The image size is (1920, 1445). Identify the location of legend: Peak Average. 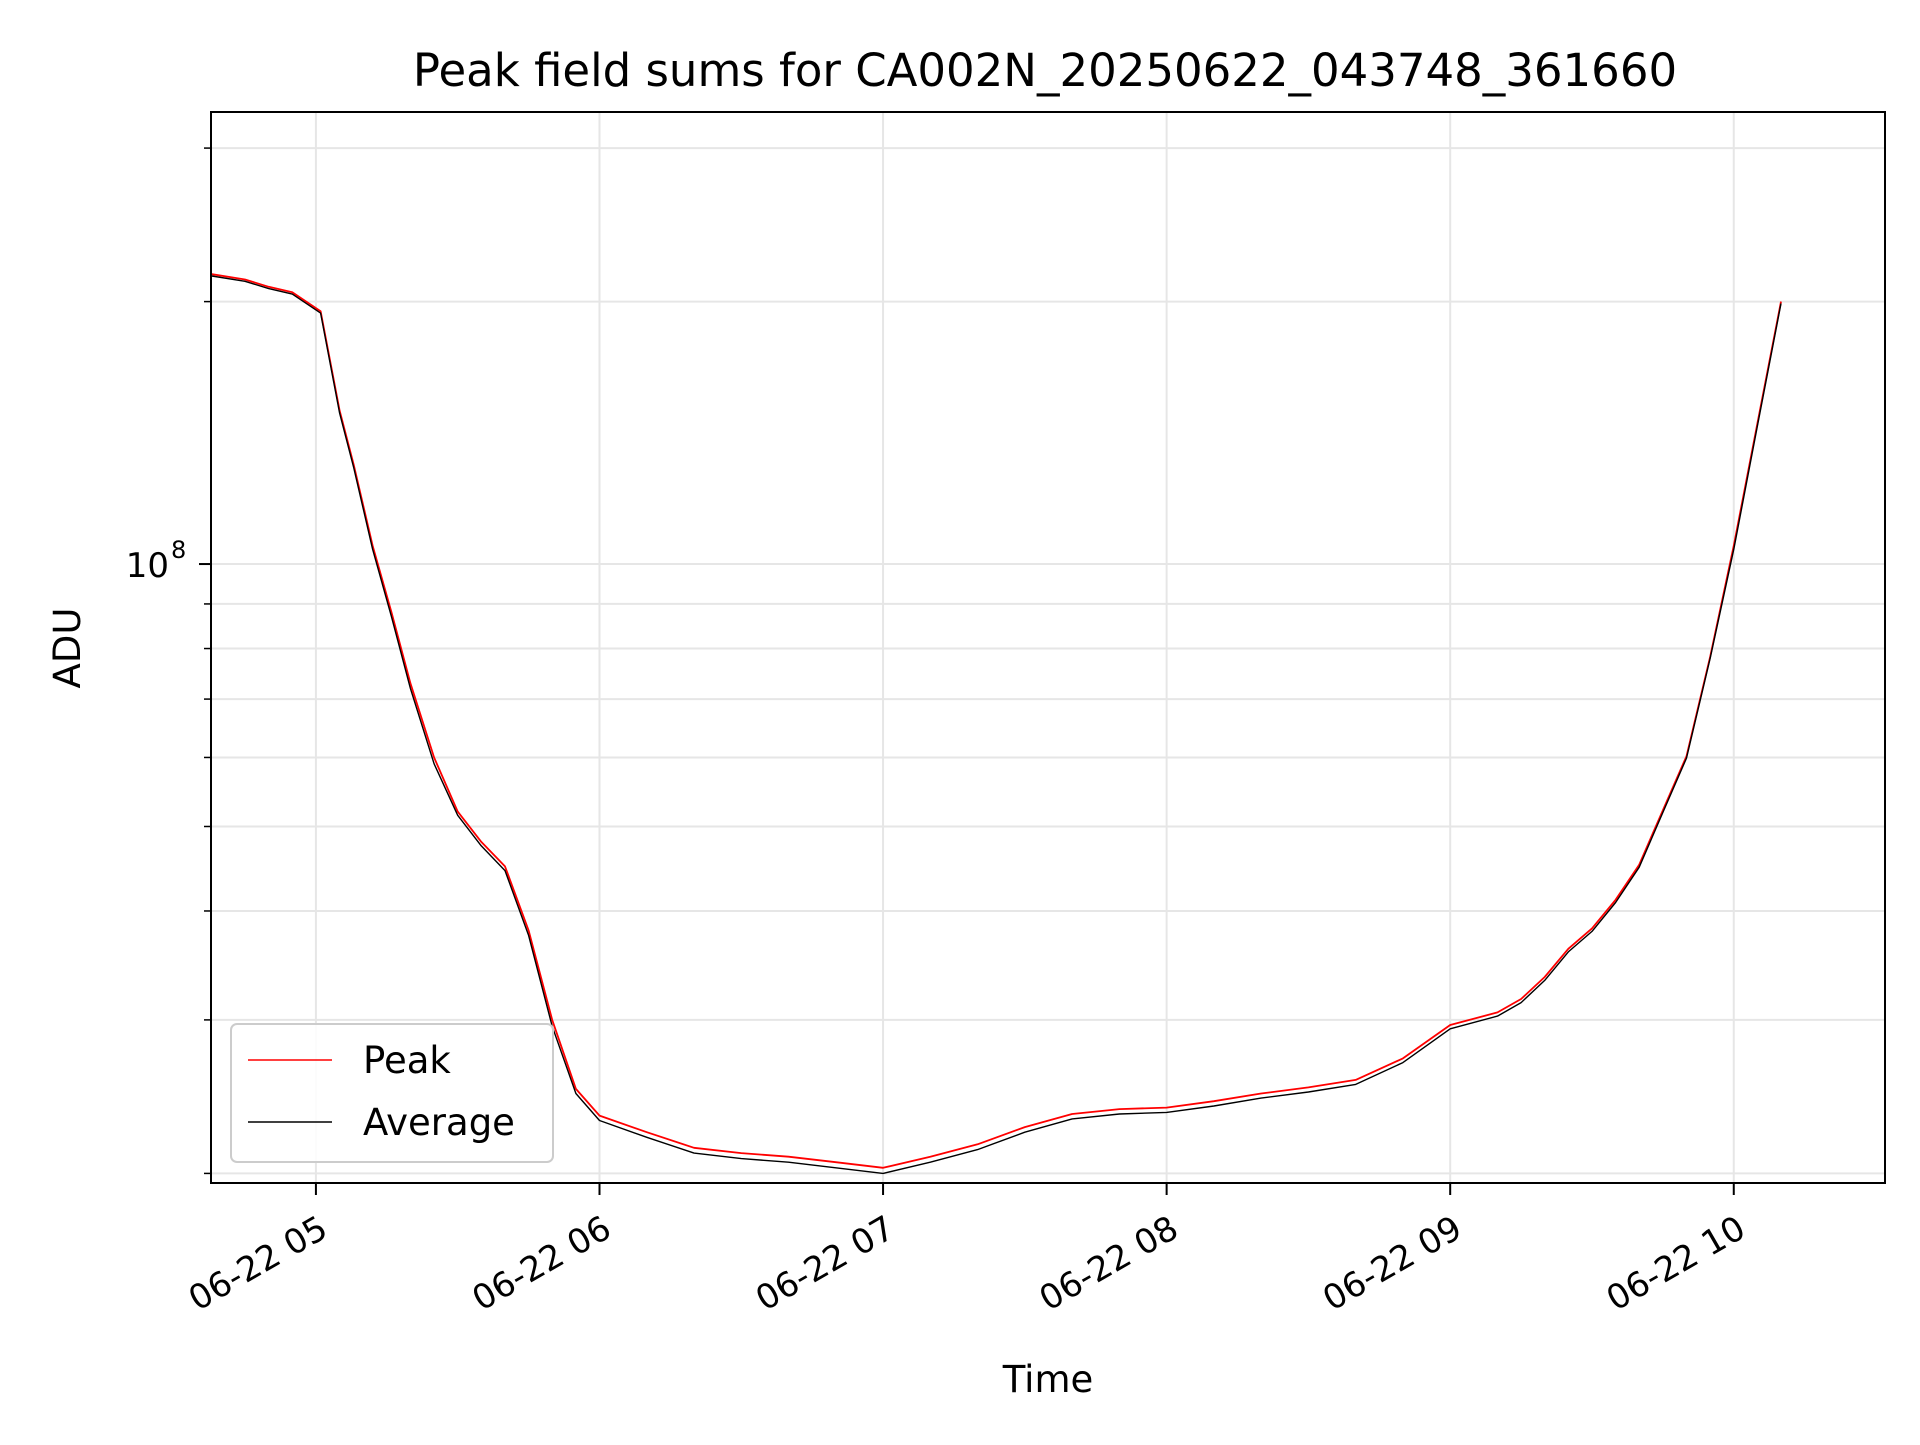
(392, 1093).